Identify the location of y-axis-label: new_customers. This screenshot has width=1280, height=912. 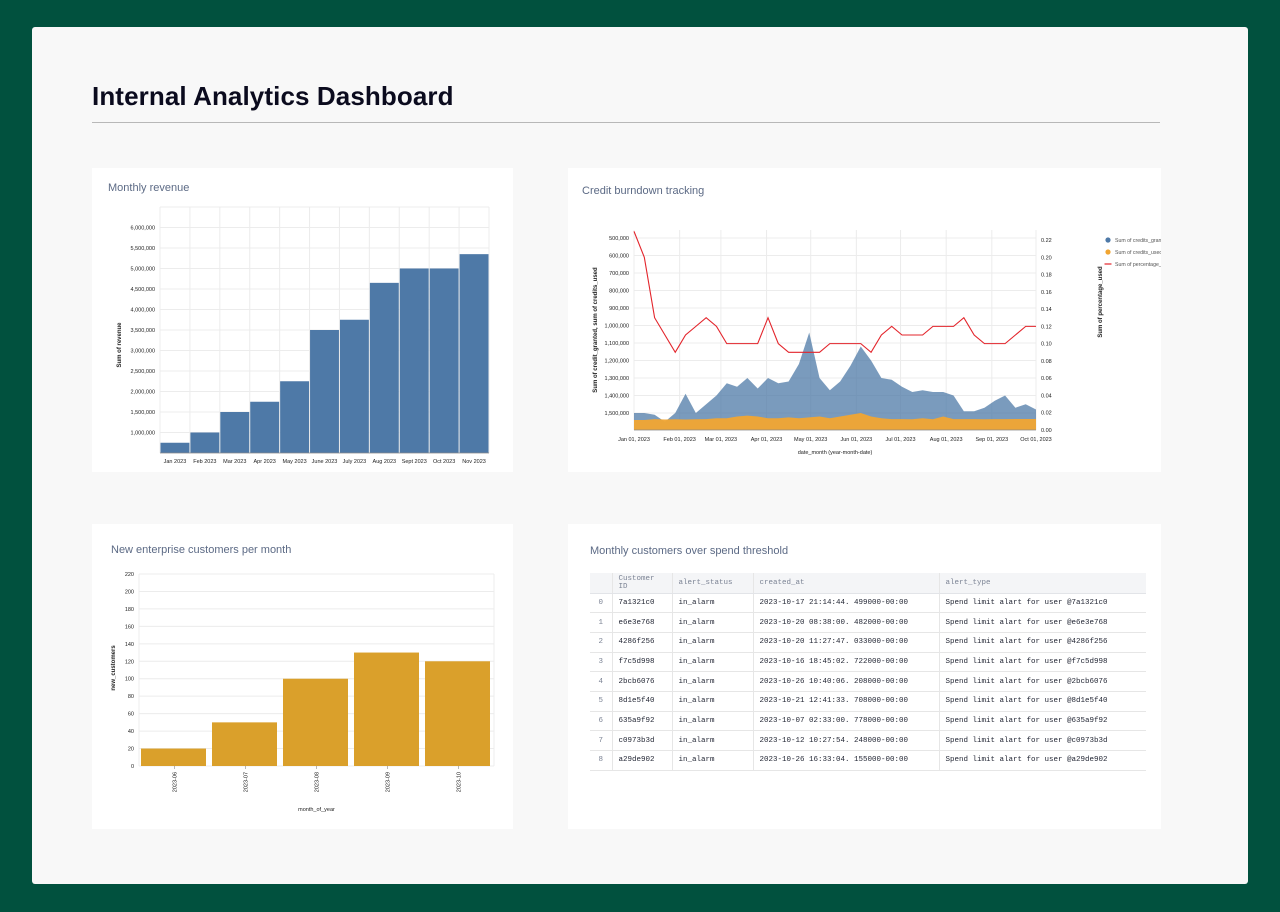
(114, 668).